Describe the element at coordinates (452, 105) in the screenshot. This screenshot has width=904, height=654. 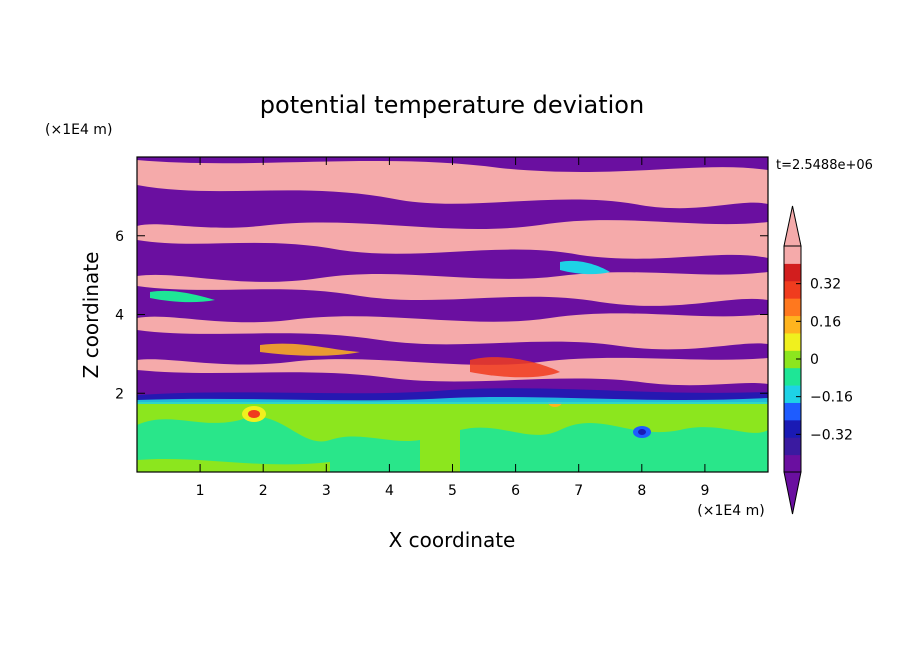
I see `chart-title: potential temperature deviation` at that location.